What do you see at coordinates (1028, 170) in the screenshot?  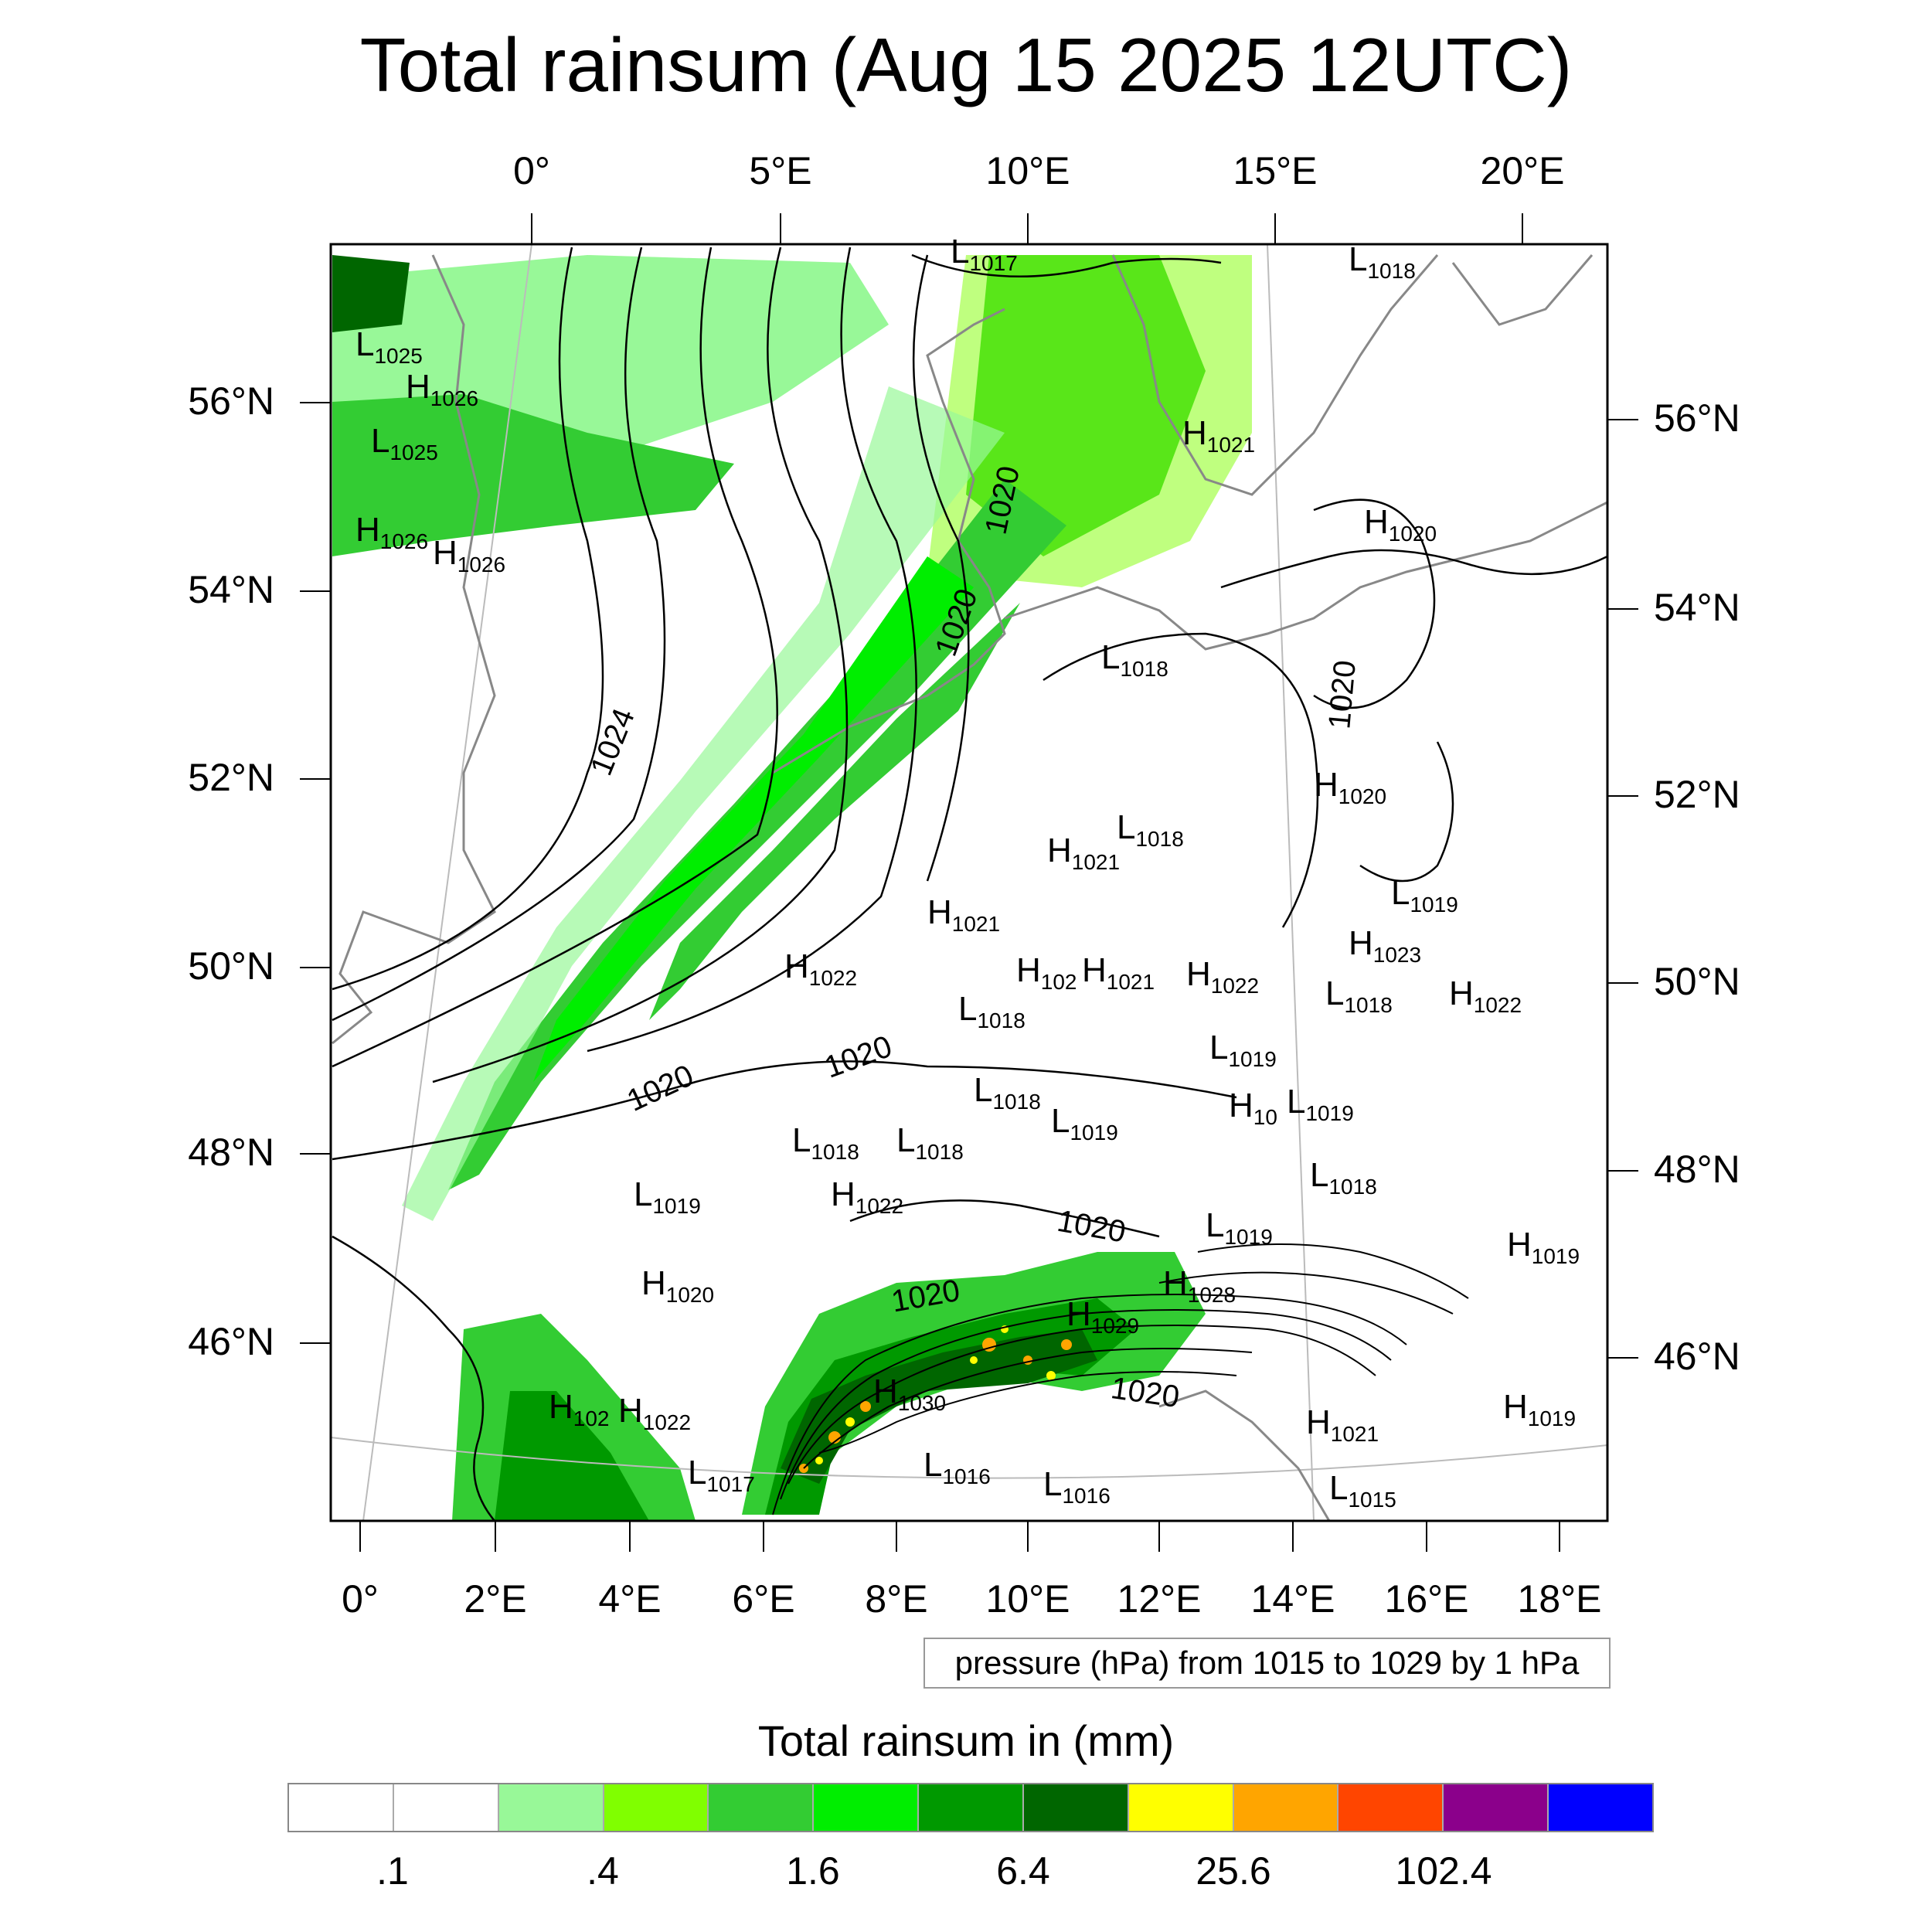 I see `top-lon-label: 10°E` at bounding box center [1028, 170].